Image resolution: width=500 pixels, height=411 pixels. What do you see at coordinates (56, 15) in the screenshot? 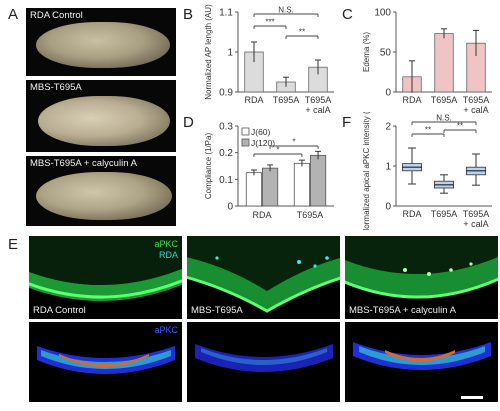
I see `photo-caption: RDA Control` at bounding box center [56, 15].